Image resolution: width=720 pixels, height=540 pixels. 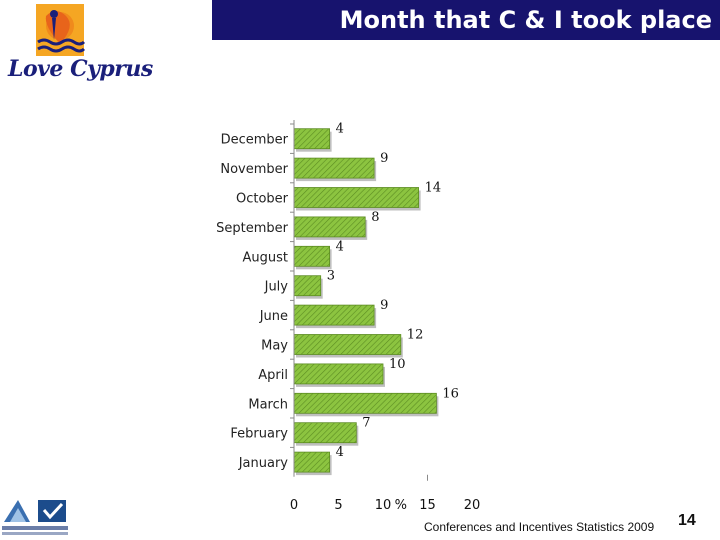 I want to click on value-label: 14, so click(x=433, y=188).